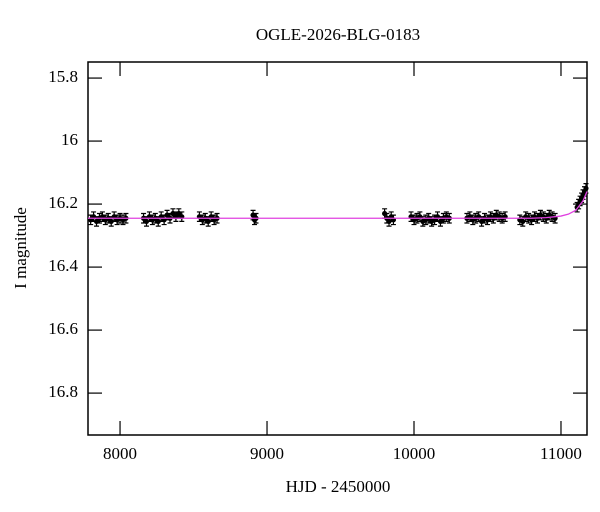 The image size is (600, 512). I want to click on model-line, so click(338, 205).